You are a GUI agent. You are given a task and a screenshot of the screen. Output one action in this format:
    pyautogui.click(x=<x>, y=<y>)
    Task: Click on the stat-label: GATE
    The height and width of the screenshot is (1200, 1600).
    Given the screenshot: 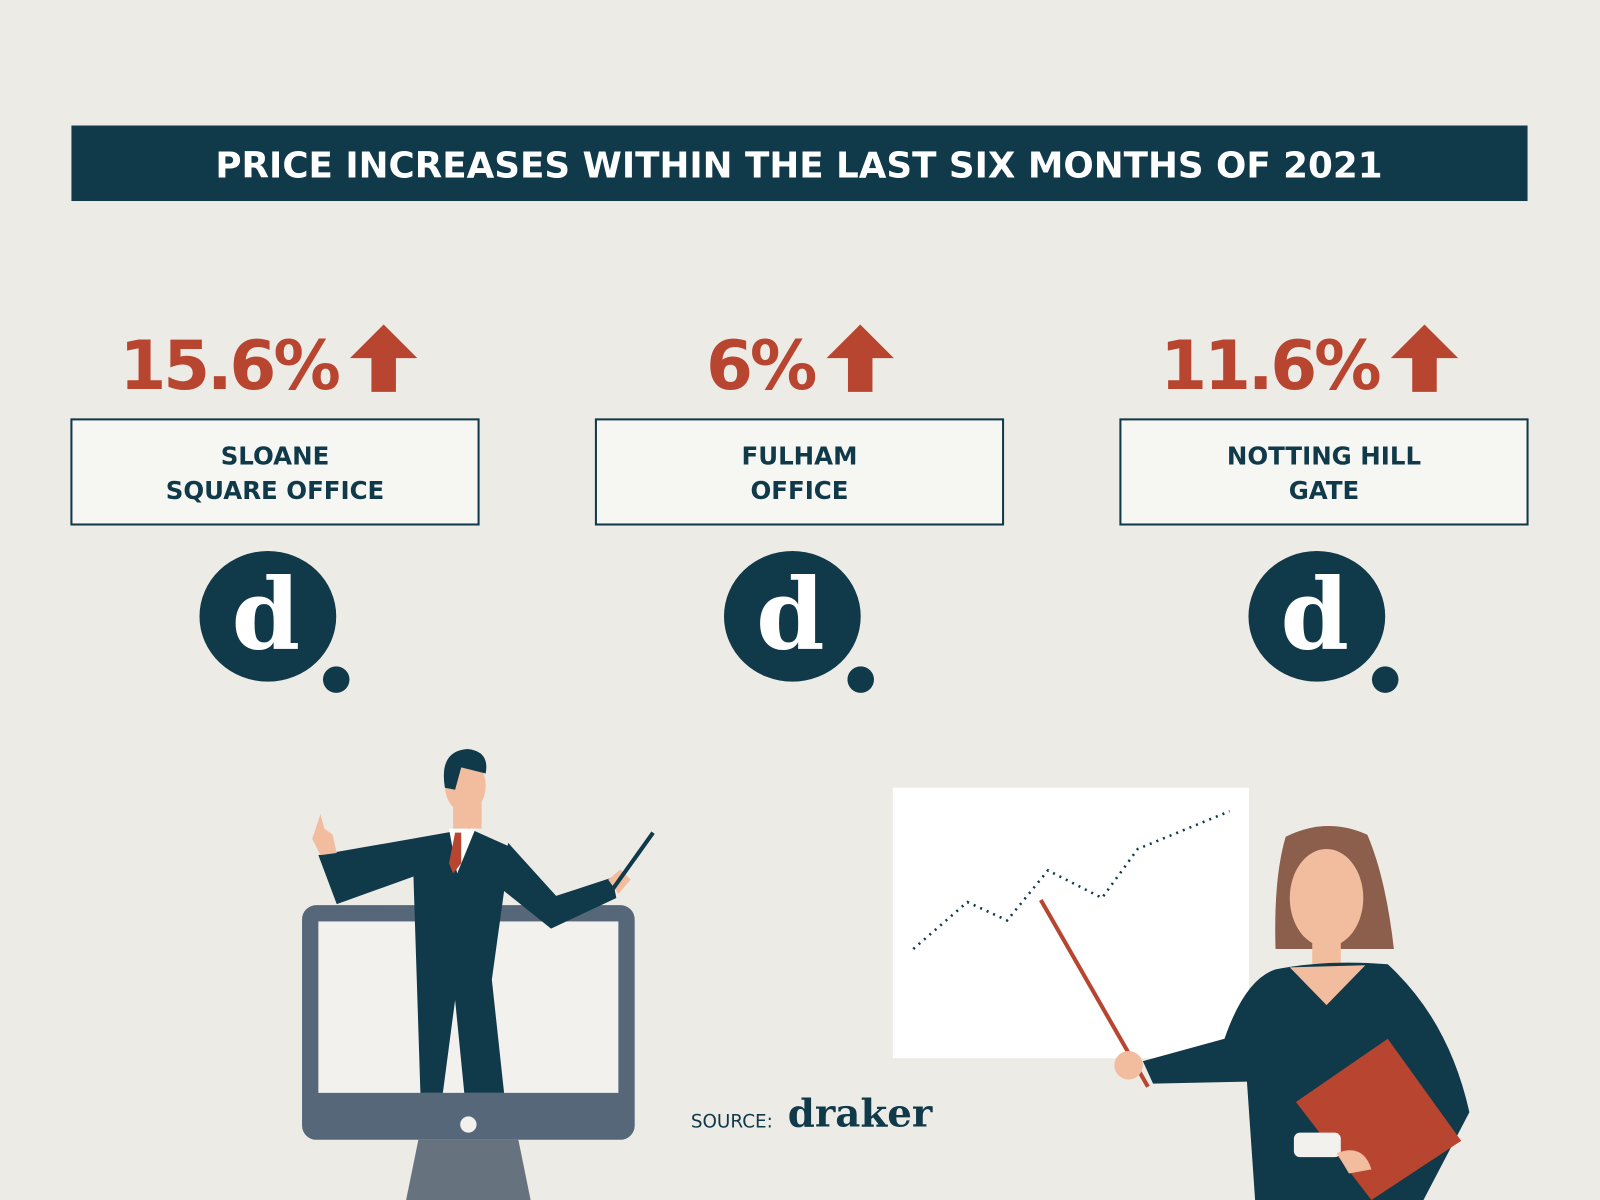 What is the action you would take?
    pyautogui.click(x=1324, y=490)
    